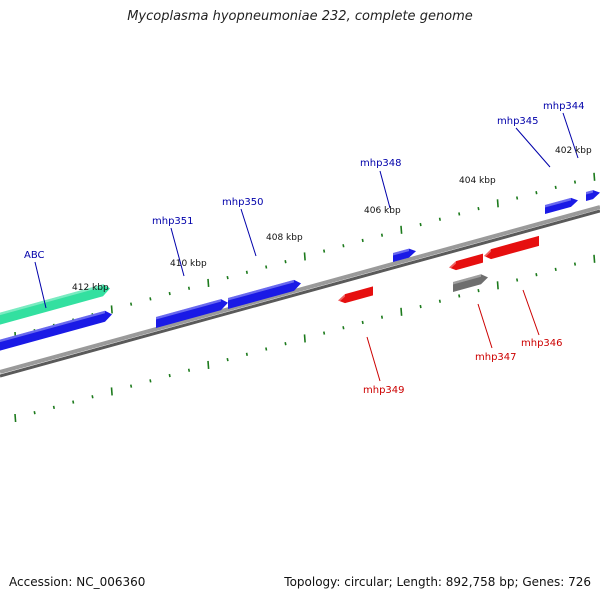 The width and height of the screenshot is (600, 600). Describe the element at coordinates (401, 252) in the screenshot. I see `gene-mhp348-highlight` at that location.